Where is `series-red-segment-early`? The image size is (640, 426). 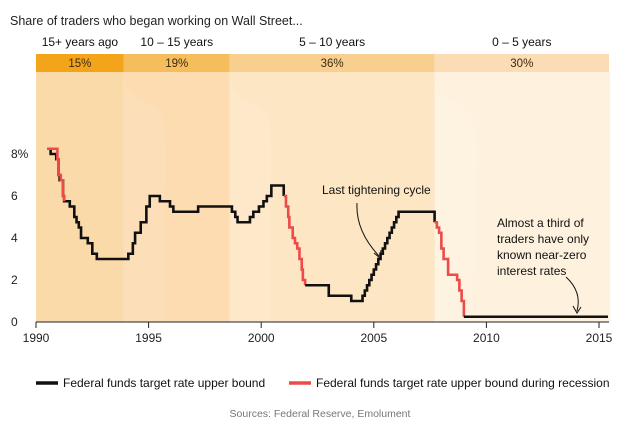 series-red-segment-early is located at coordinates (56, 174).